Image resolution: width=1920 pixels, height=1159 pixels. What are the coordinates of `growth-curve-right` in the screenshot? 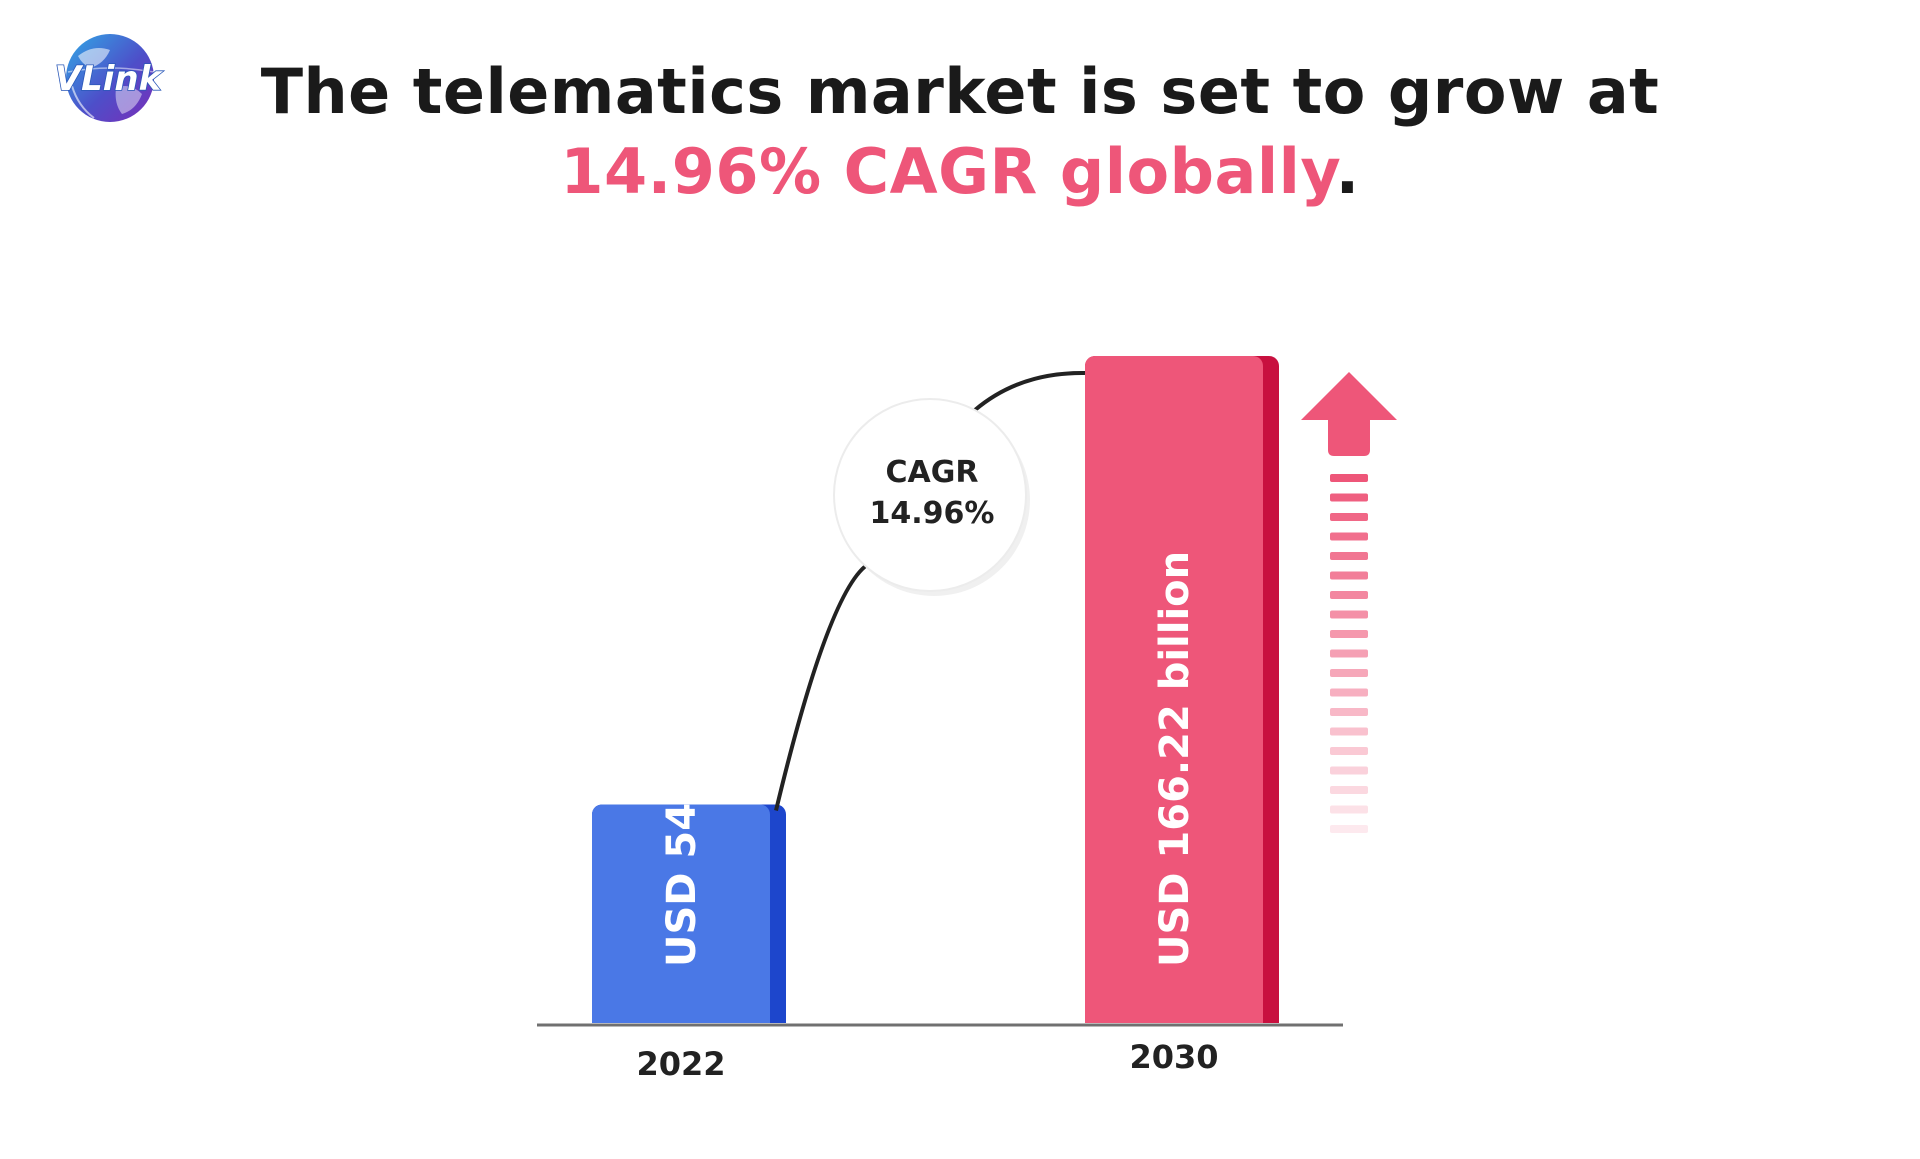 It's located at (1029, 391).